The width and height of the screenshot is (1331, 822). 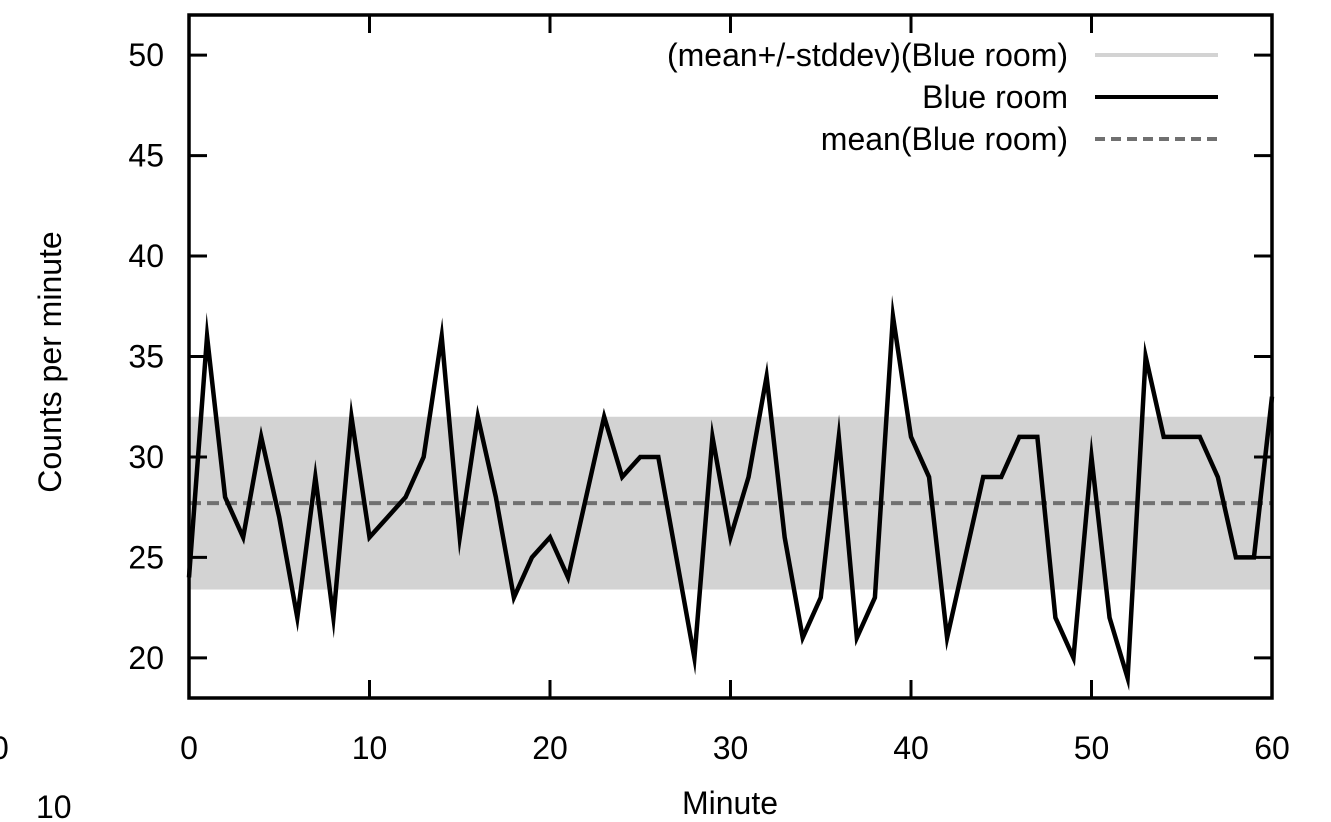 I want to click on legend-label: (mean+/-stddev)(Blue room), so click(x=867, y=55).